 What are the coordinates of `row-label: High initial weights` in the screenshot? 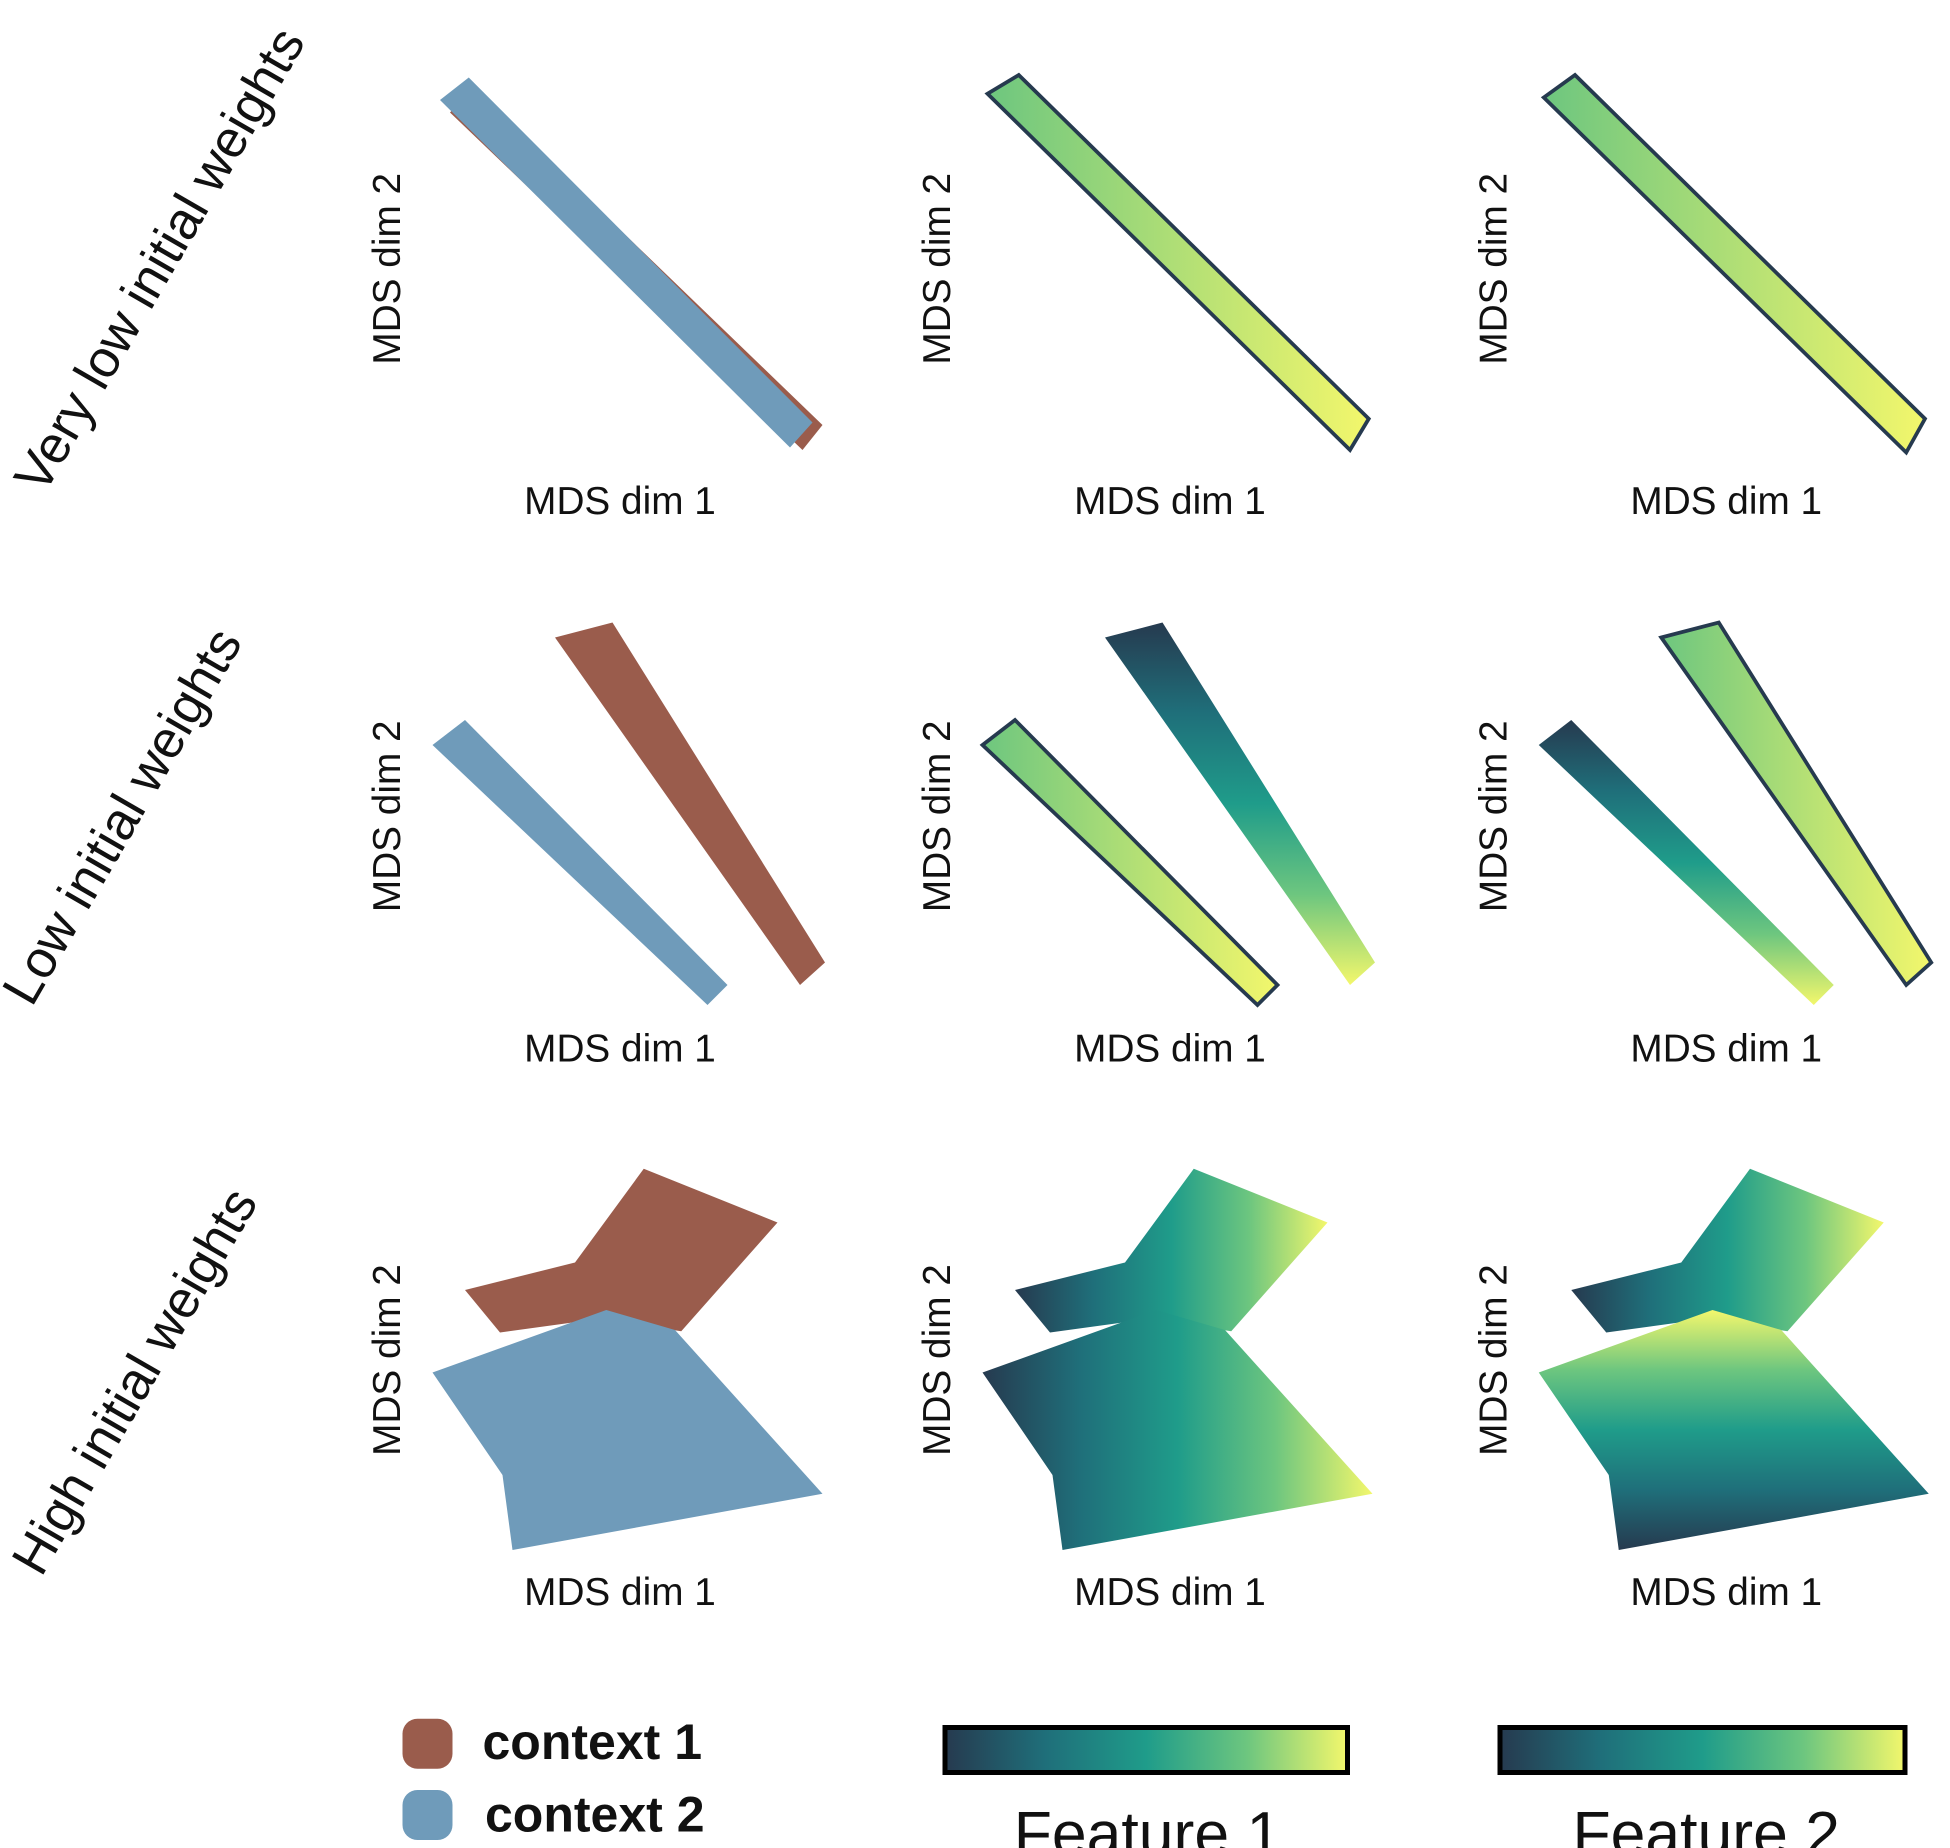 It's located at (135, 1381).